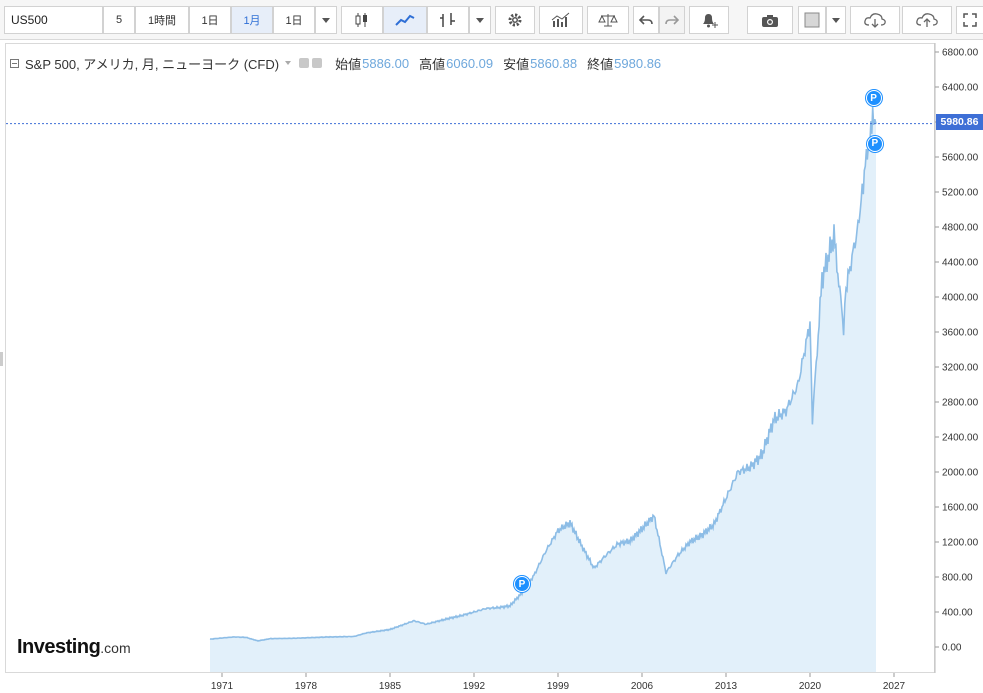 This screenshot has width=983, height=693. I want to click on line-chart-button, so click(405, 20).